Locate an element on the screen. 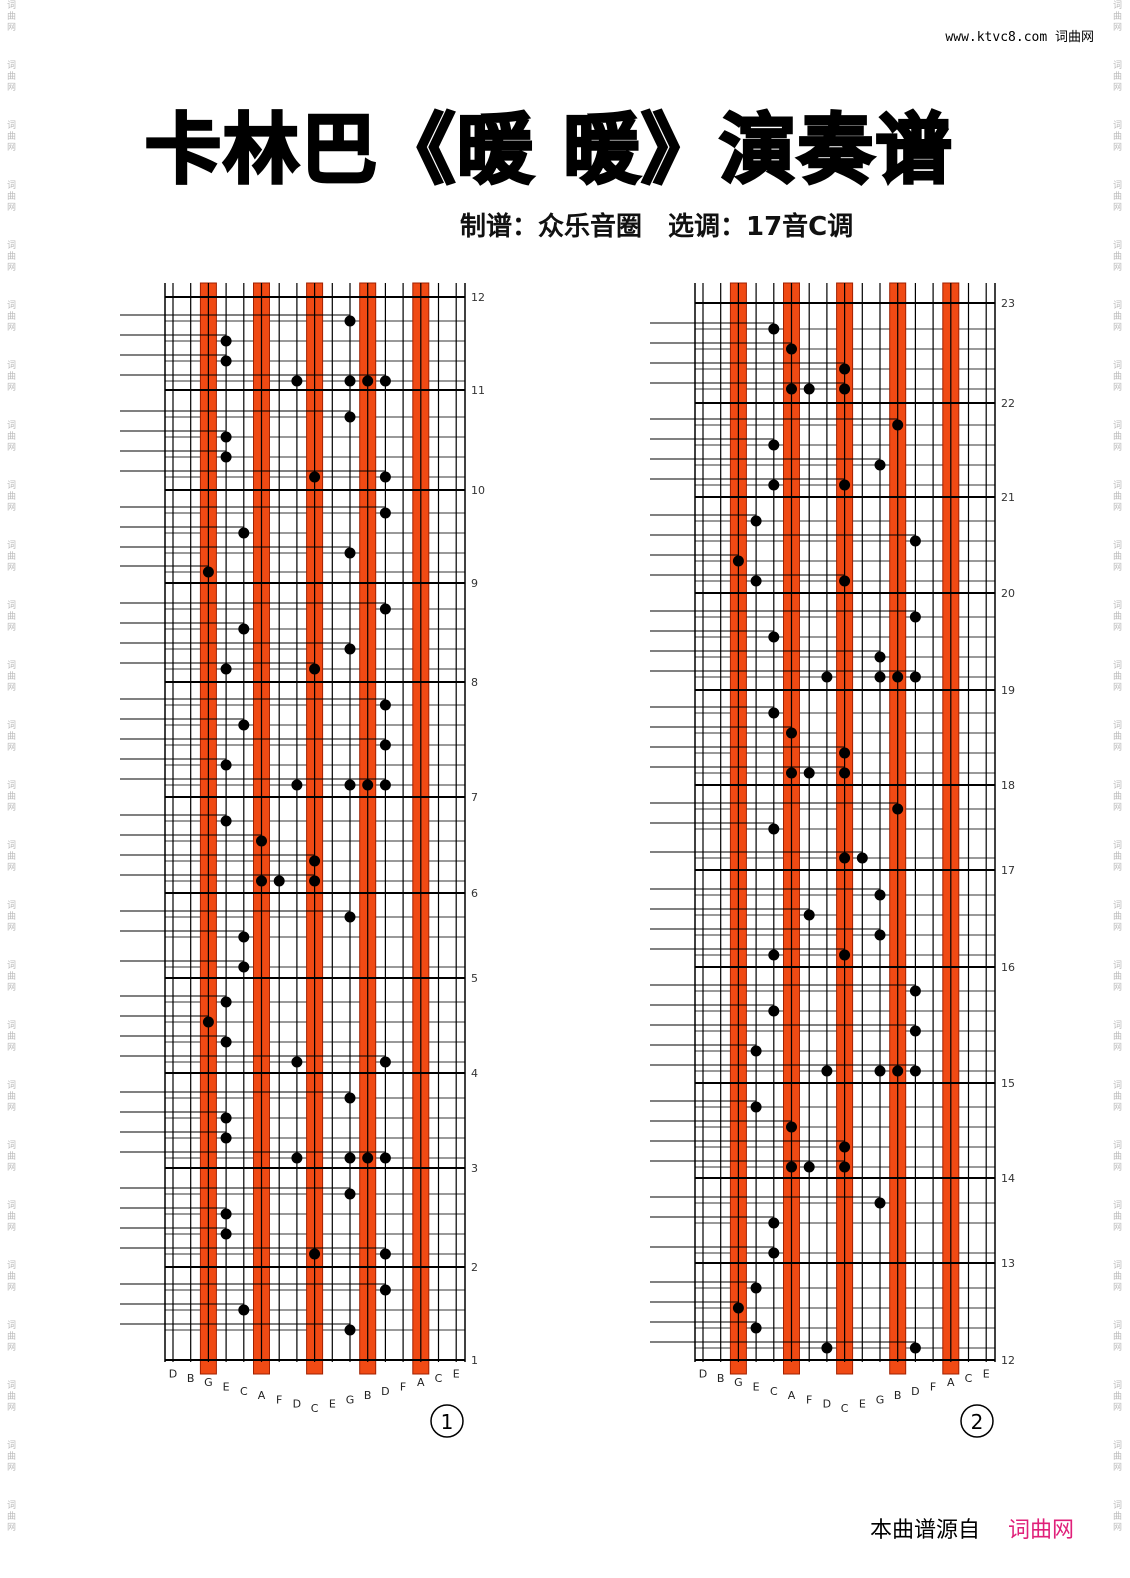  key-label: A is located at coordinates (951, 1382).